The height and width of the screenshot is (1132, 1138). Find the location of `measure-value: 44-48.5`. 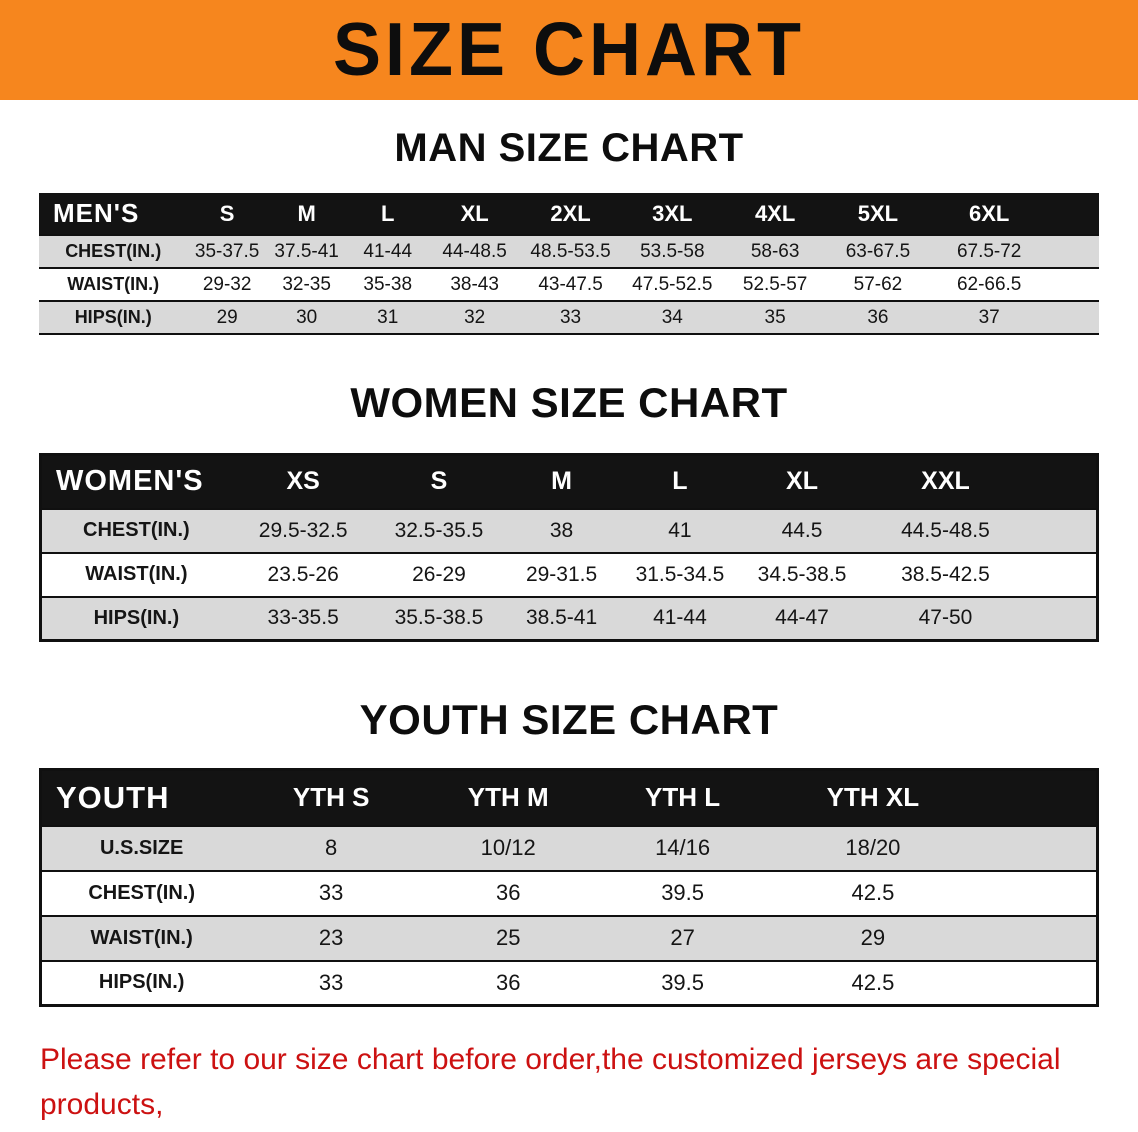

measure-value: 44-48.5 is located at coordinates (474, 251).